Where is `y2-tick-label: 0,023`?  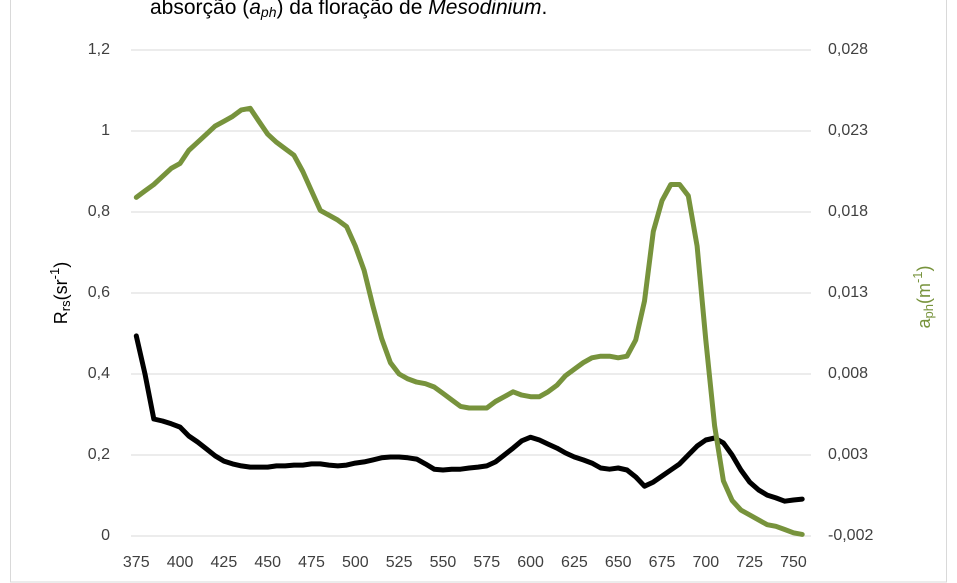 y2-tick-label: 0,023 is located at coordinates (848, 130).